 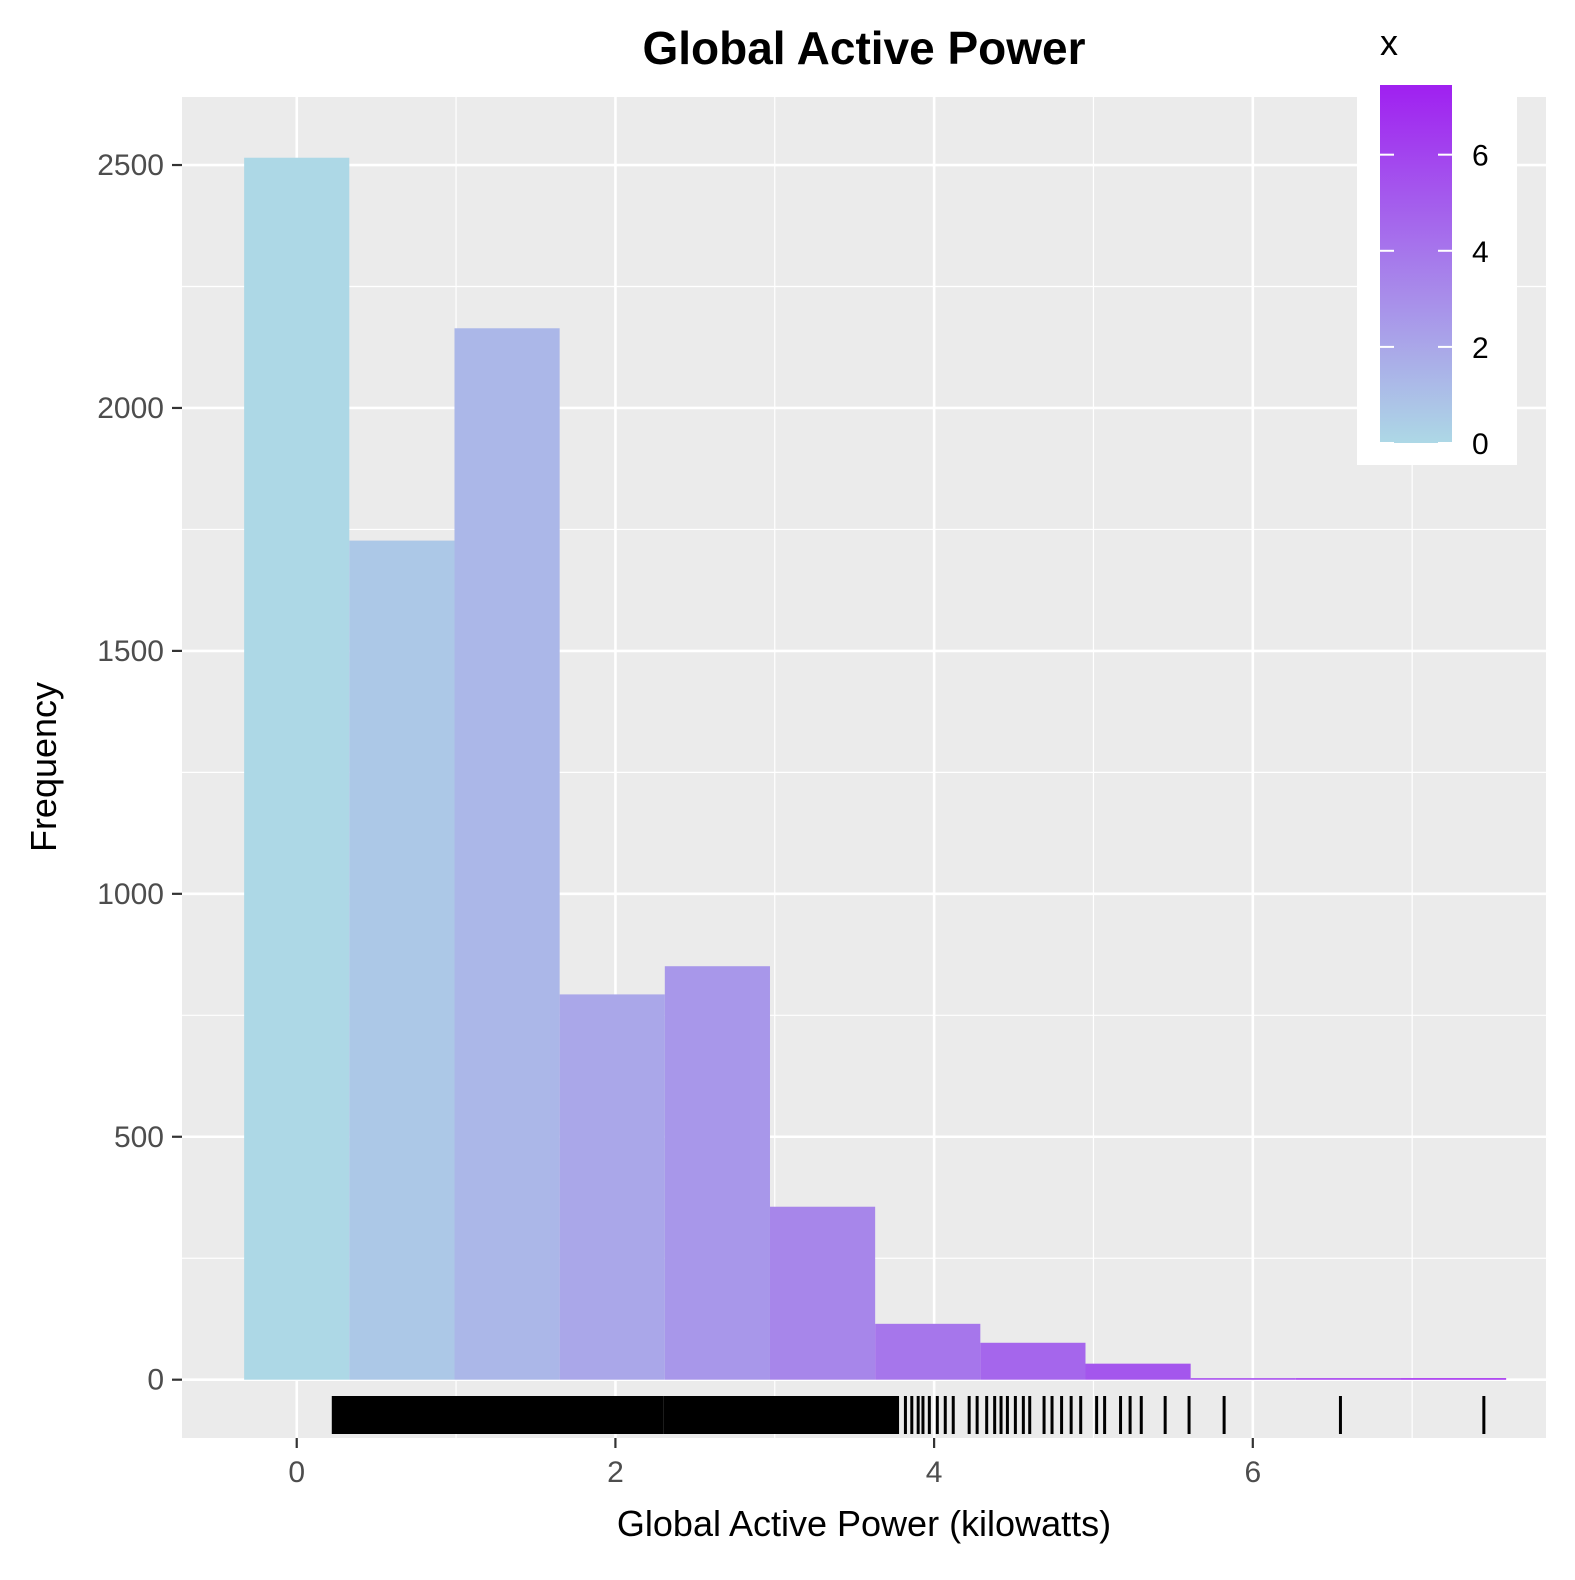 What do you see at coordinates (908, 1415) in the screenshot?
I see `rug-marks` at bounding box center [908, 1415].